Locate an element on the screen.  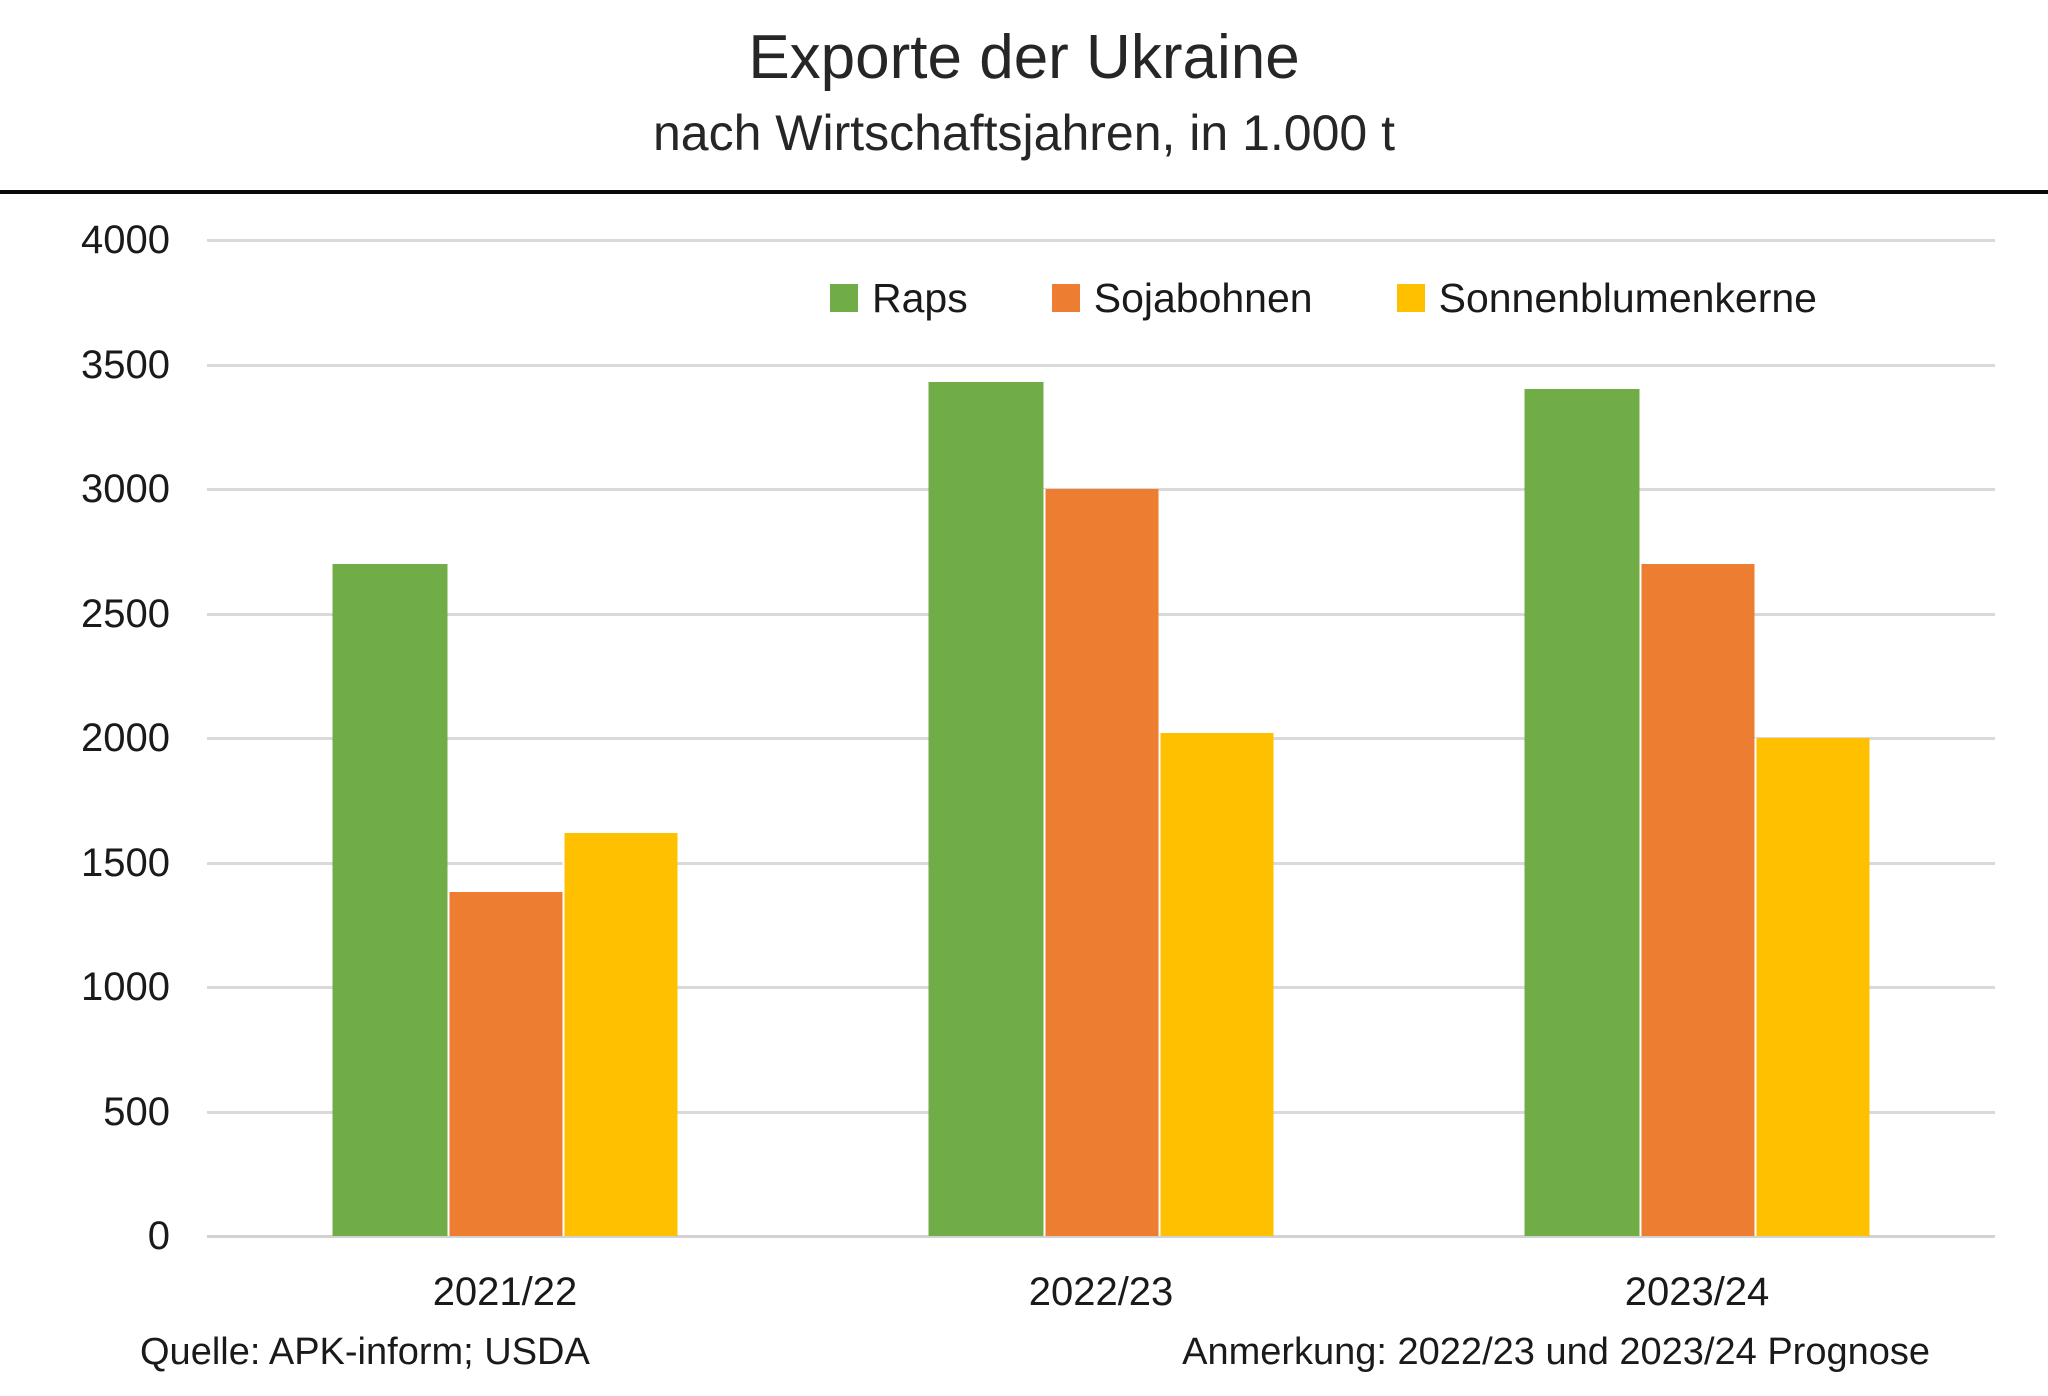
header-divider is located at coordinates (1024, 192).